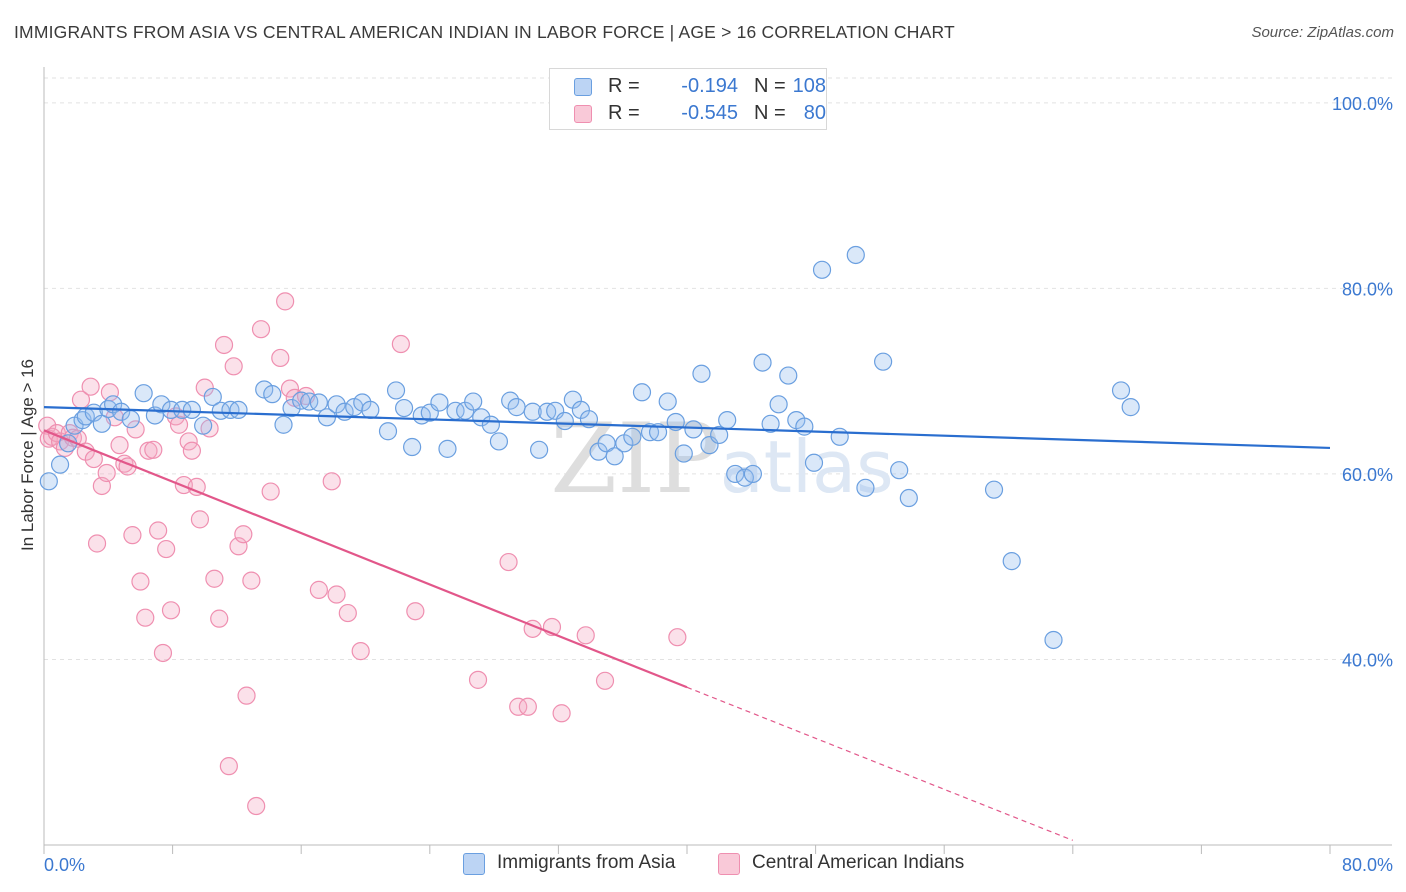 The height and width of the screenshot is (892, 1406). I want to click on y-tick-label: 40.0%, so click(1367, 660).